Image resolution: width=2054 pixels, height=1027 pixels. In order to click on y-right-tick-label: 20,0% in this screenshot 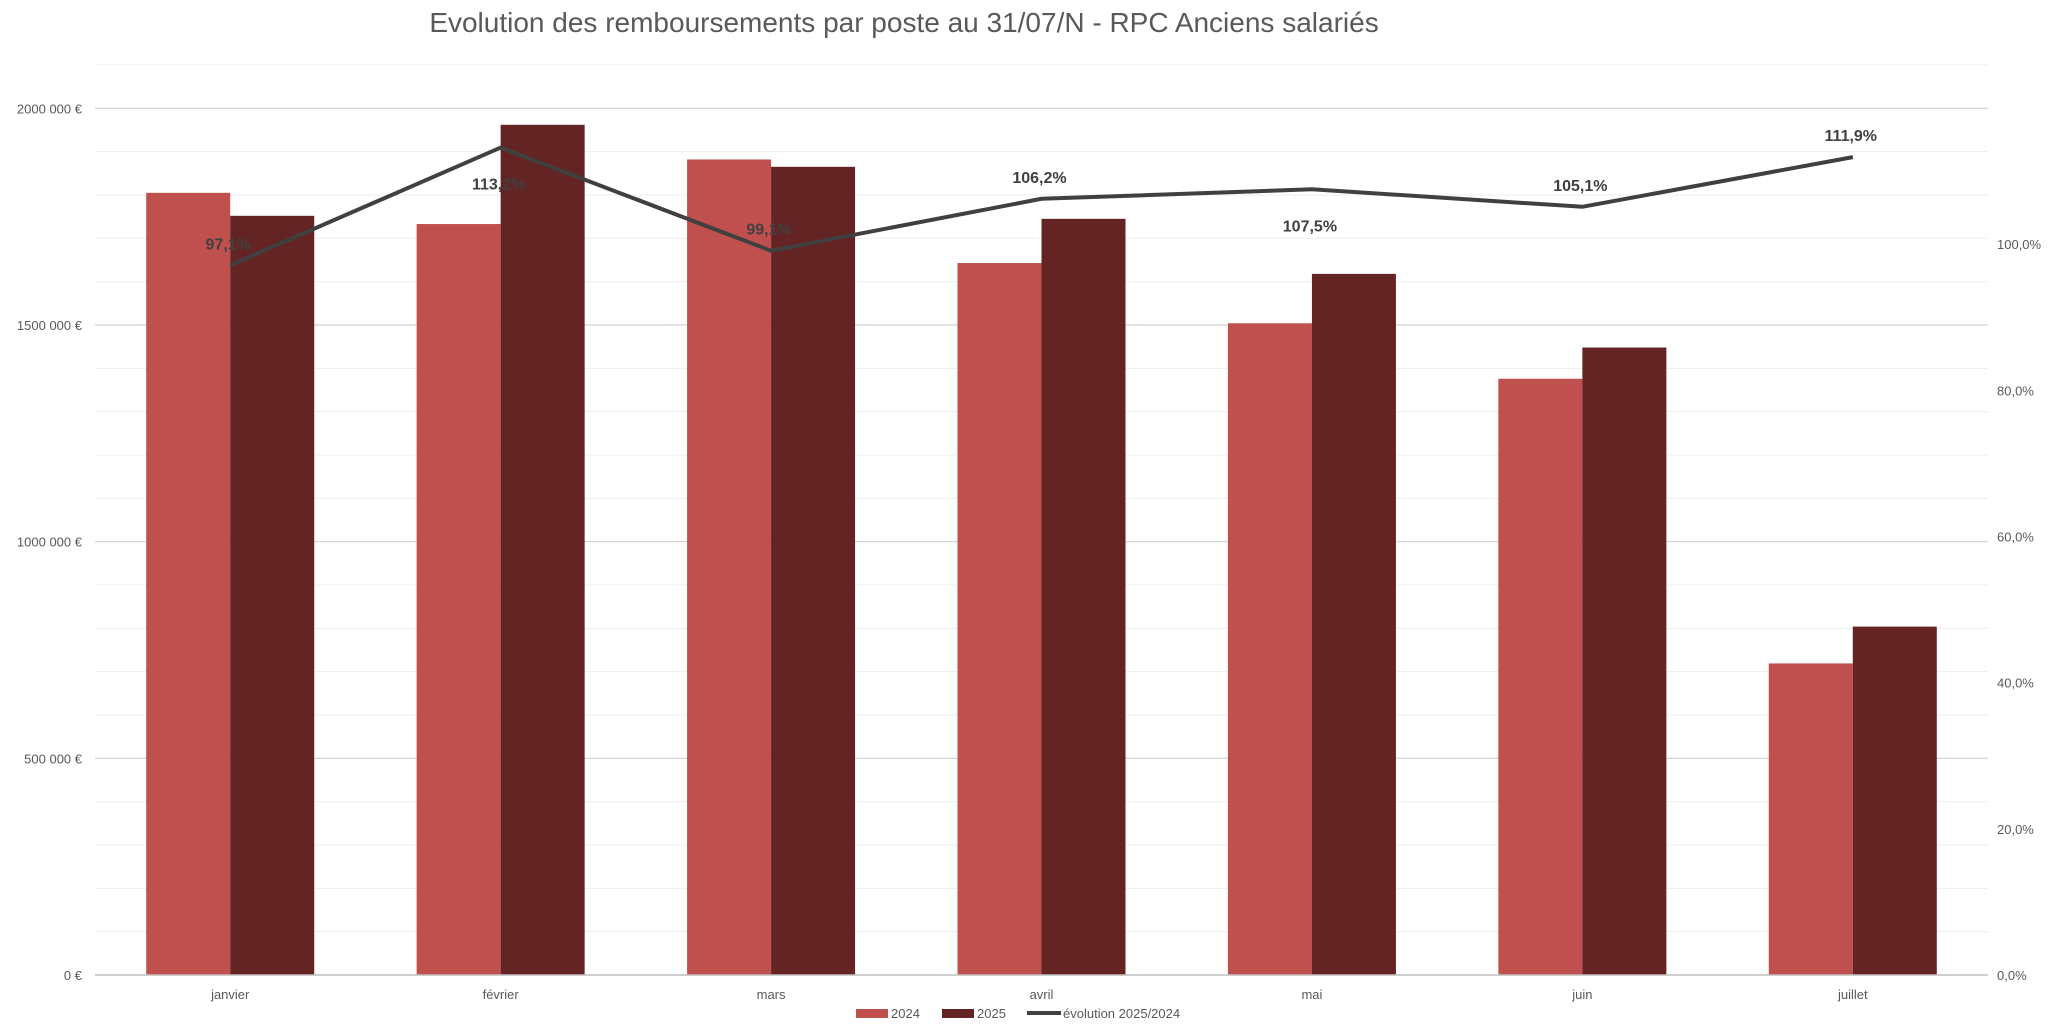, I will do `click(2015, 829)`.